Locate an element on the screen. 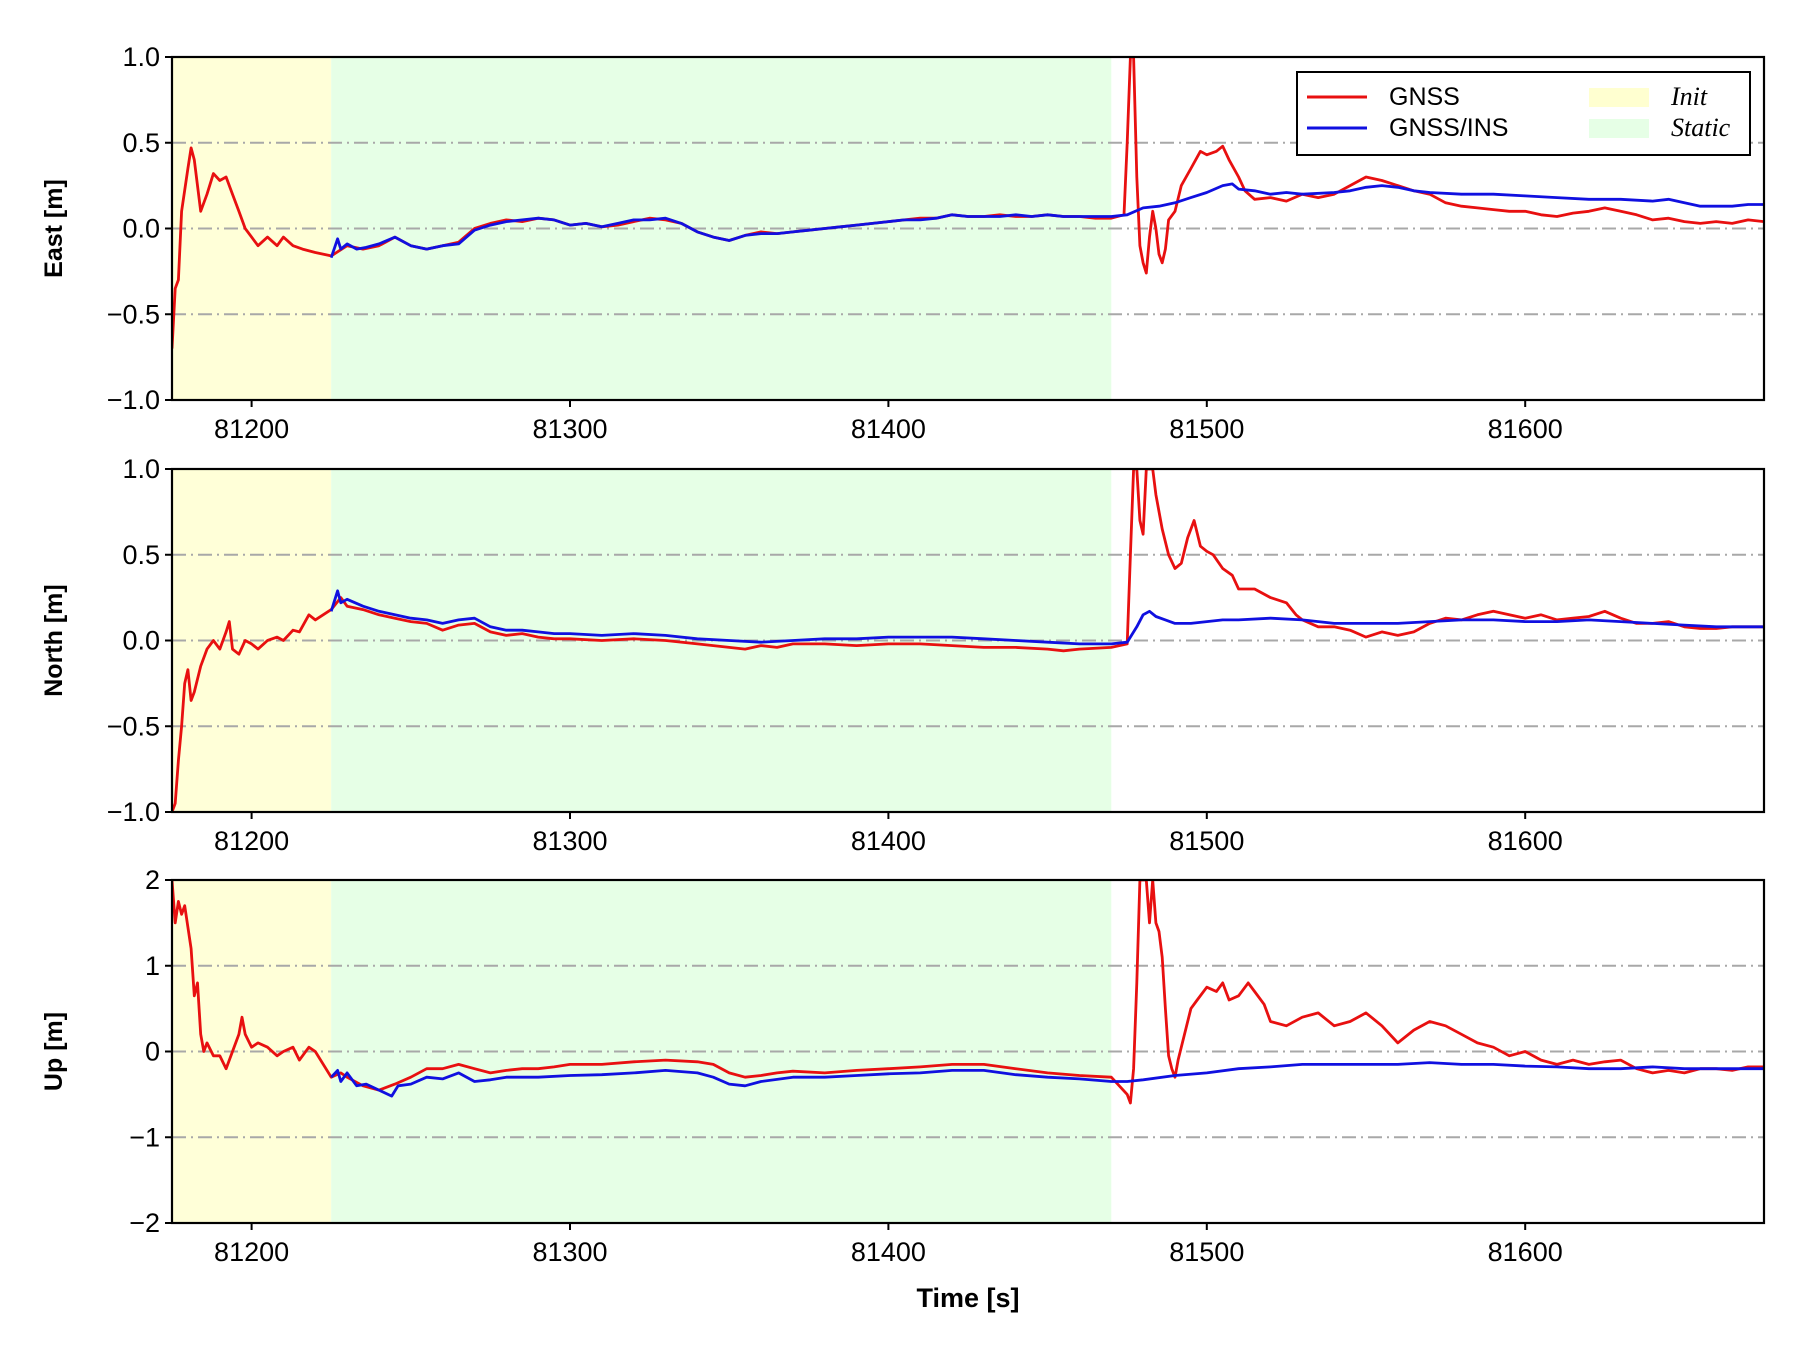 Image resolution: width=1800 pixels, height=1350 pixels. legend-item-gnss-ins: GNSS/INS is located at coordinates (1407, 128).